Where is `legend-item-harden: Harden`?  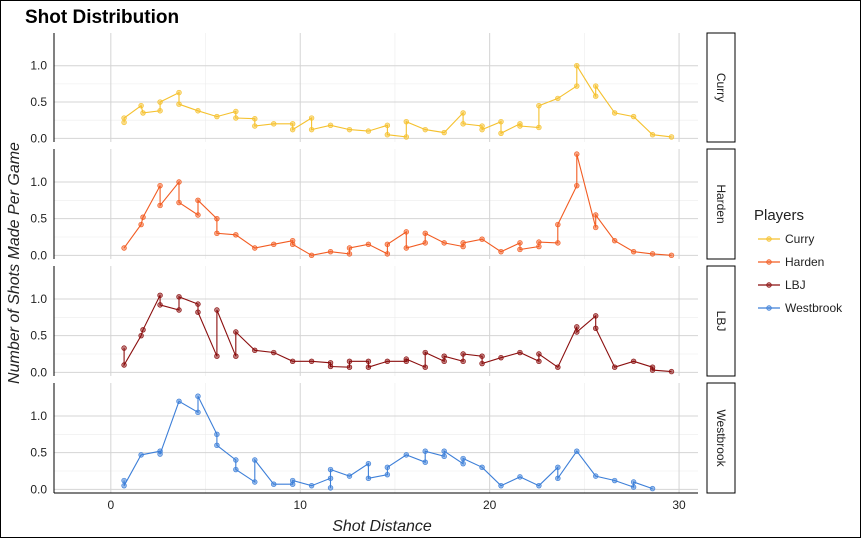 legend-item-harden: Harden is located at coordinates (791, 262).